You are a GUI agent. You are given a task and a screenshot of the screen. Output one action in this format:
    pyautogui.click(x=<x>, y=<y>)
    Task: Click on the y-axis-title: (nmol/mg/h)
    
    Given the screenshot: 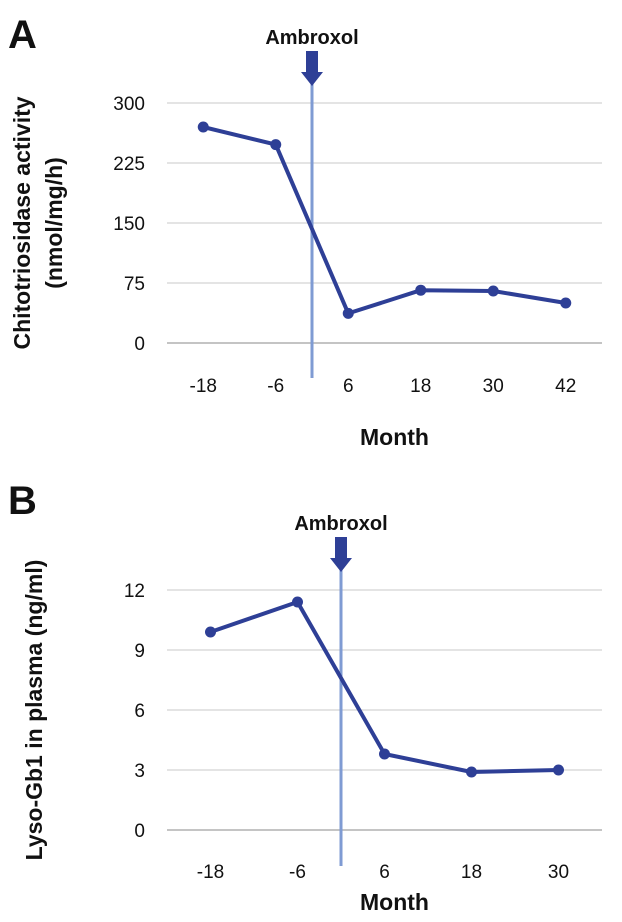 What is the action you would take?
    pyautogui.click(x=54, y=223)
    